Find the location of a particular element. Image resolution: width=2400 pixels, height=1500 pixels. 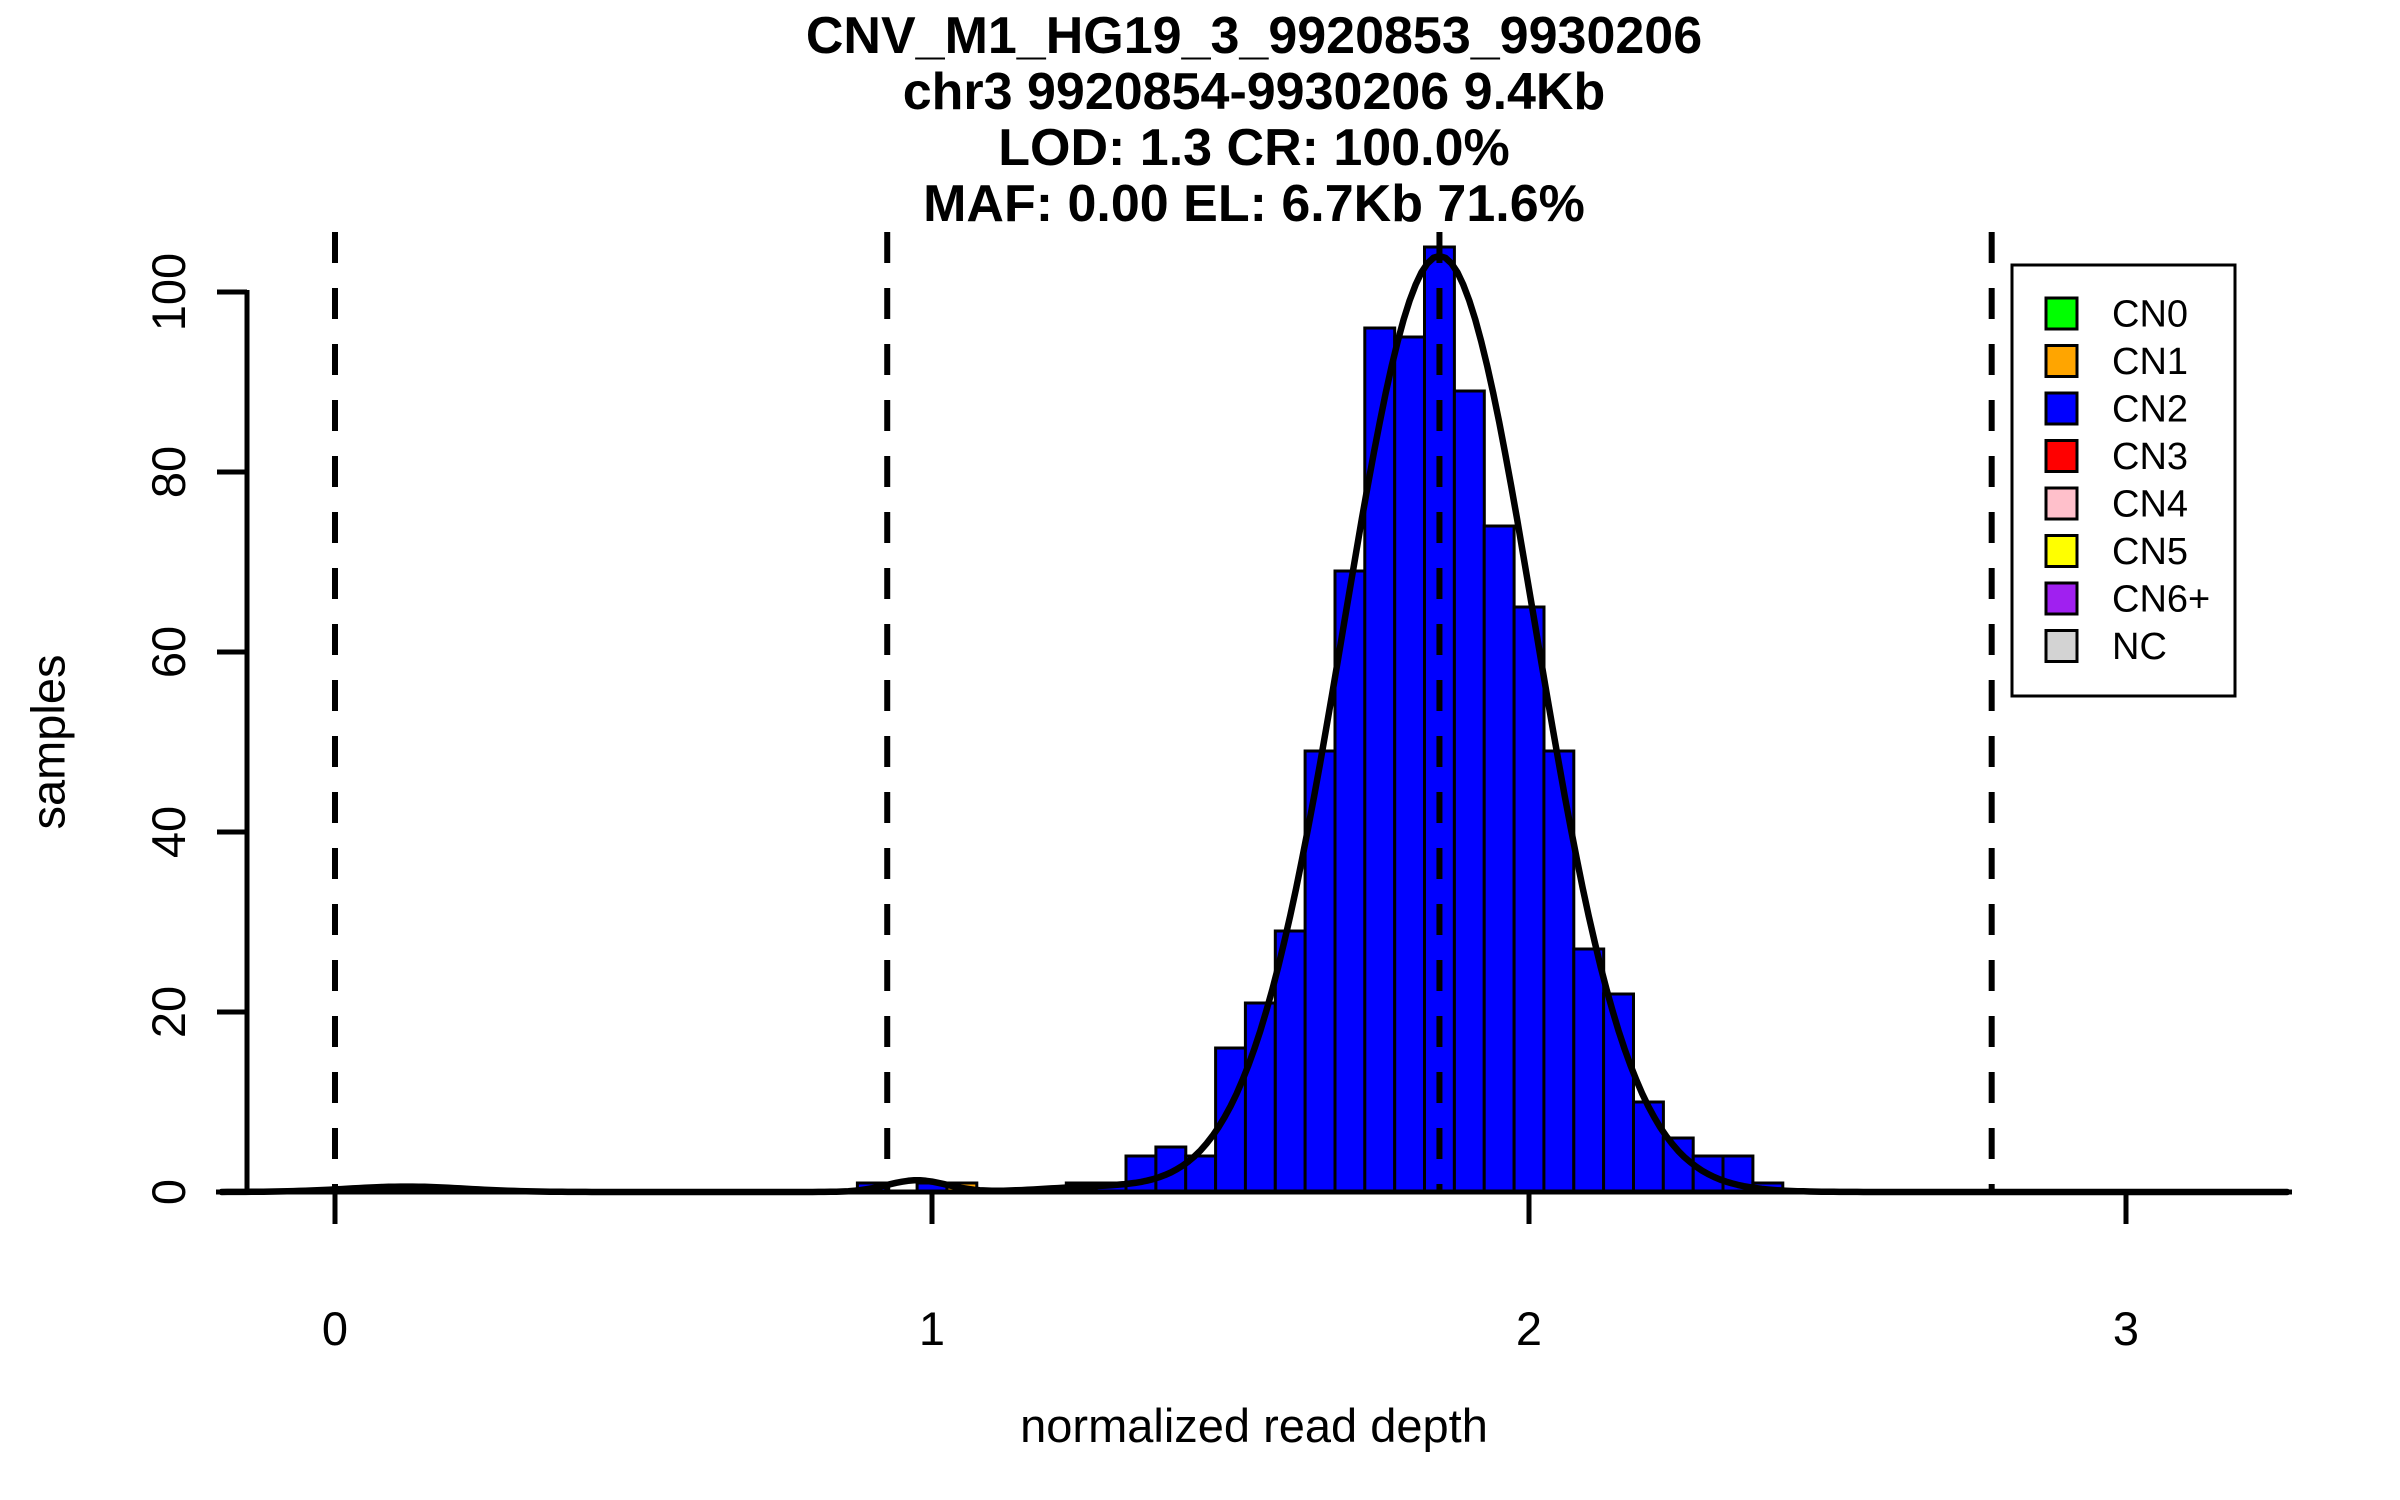

y-tick-label: 60 is located at coordinates (168, 652).